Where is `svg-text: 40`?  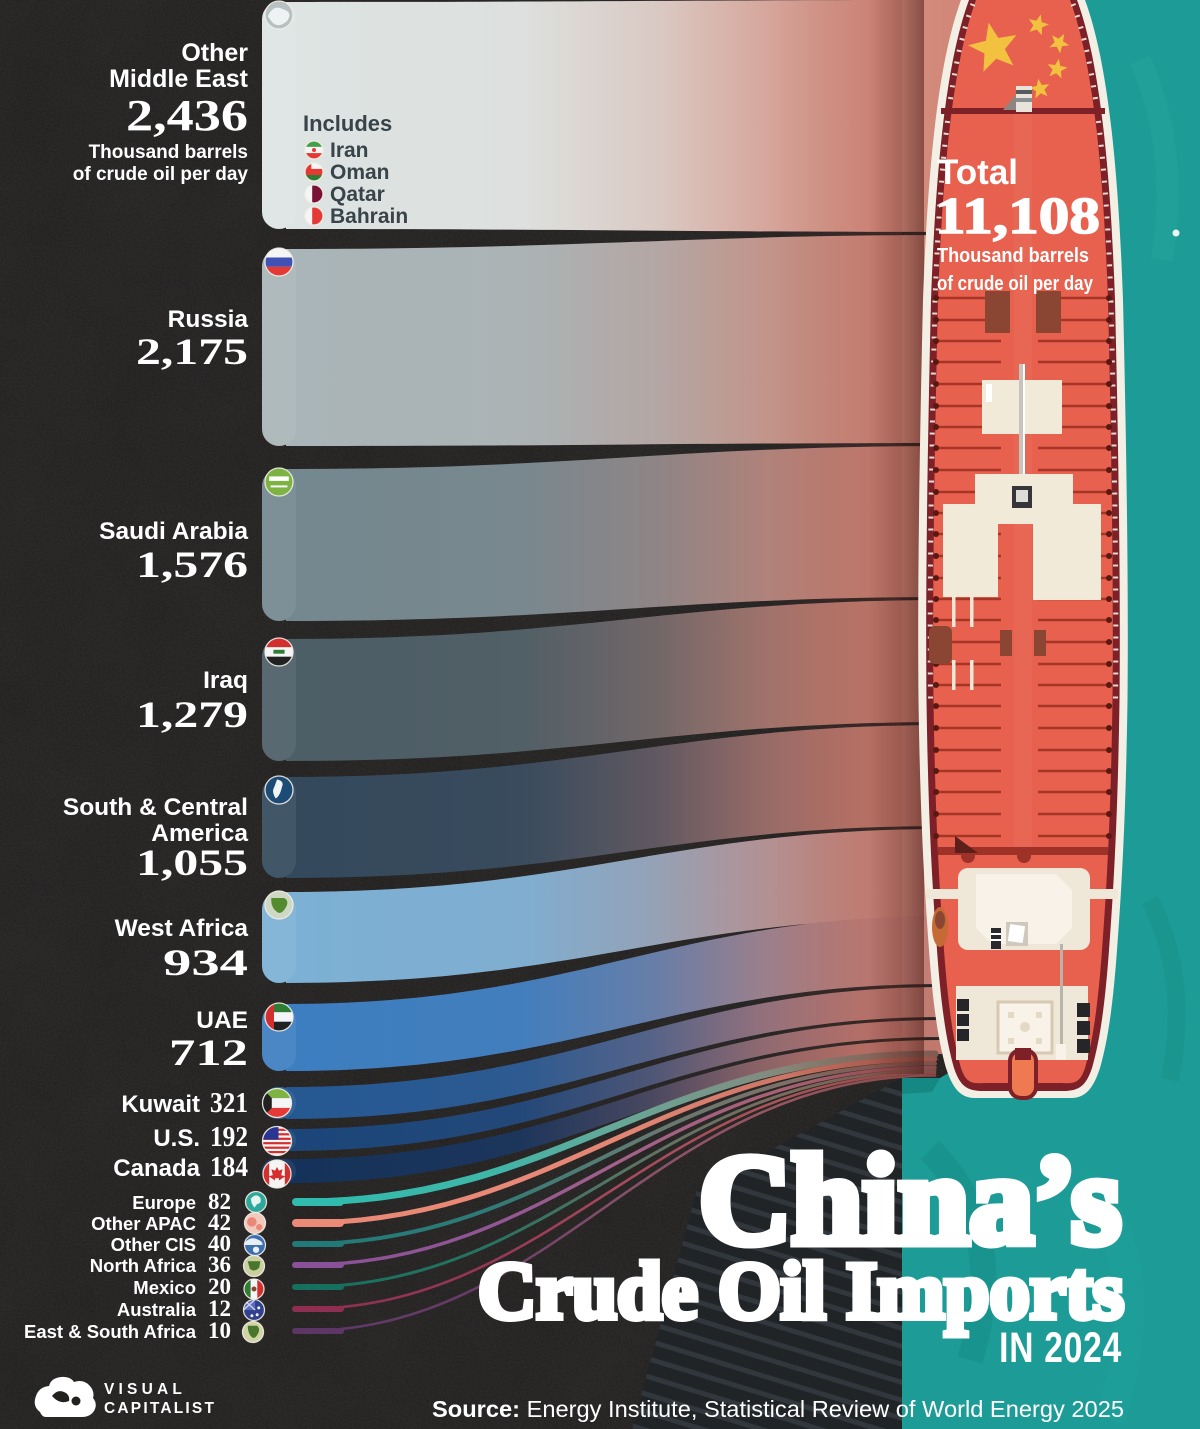
svg-text: 40 is located at coordinates (219, 1243).